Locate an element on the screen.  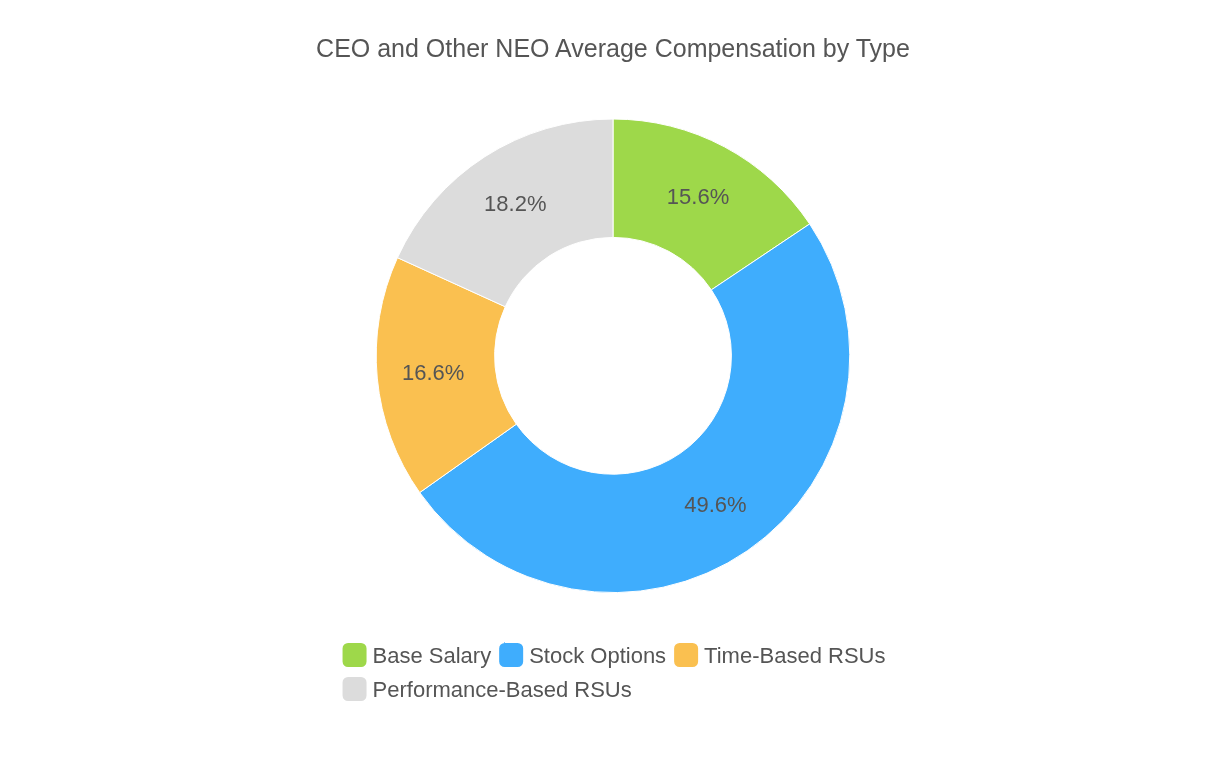
data-label: 49.6% is located at coordinates (715, 505).